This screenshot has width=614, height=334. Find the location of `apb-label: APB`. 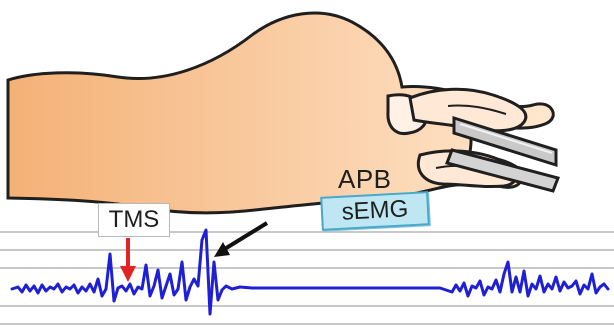

apb-label: APB is located at coordinates (365, 179).